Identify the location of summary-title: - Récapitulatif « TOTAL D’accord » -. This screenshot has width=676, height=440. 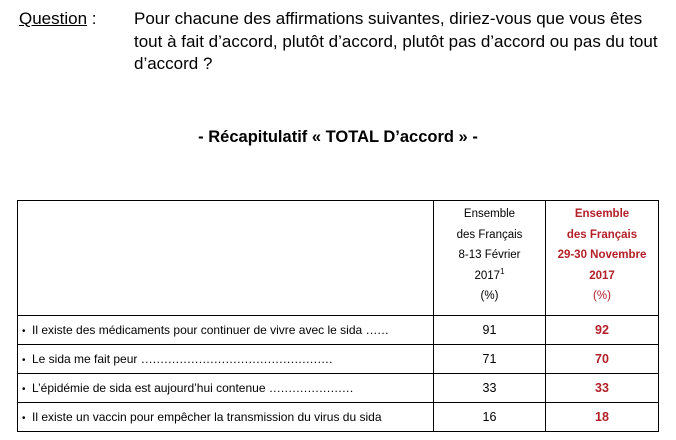
(338, 137).